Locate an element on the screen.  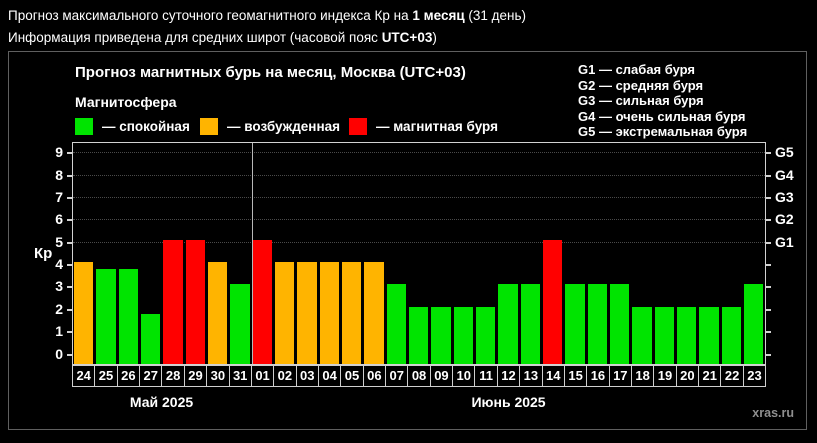
header-line-2-suffix: ) is located at coordinates (434, 37).